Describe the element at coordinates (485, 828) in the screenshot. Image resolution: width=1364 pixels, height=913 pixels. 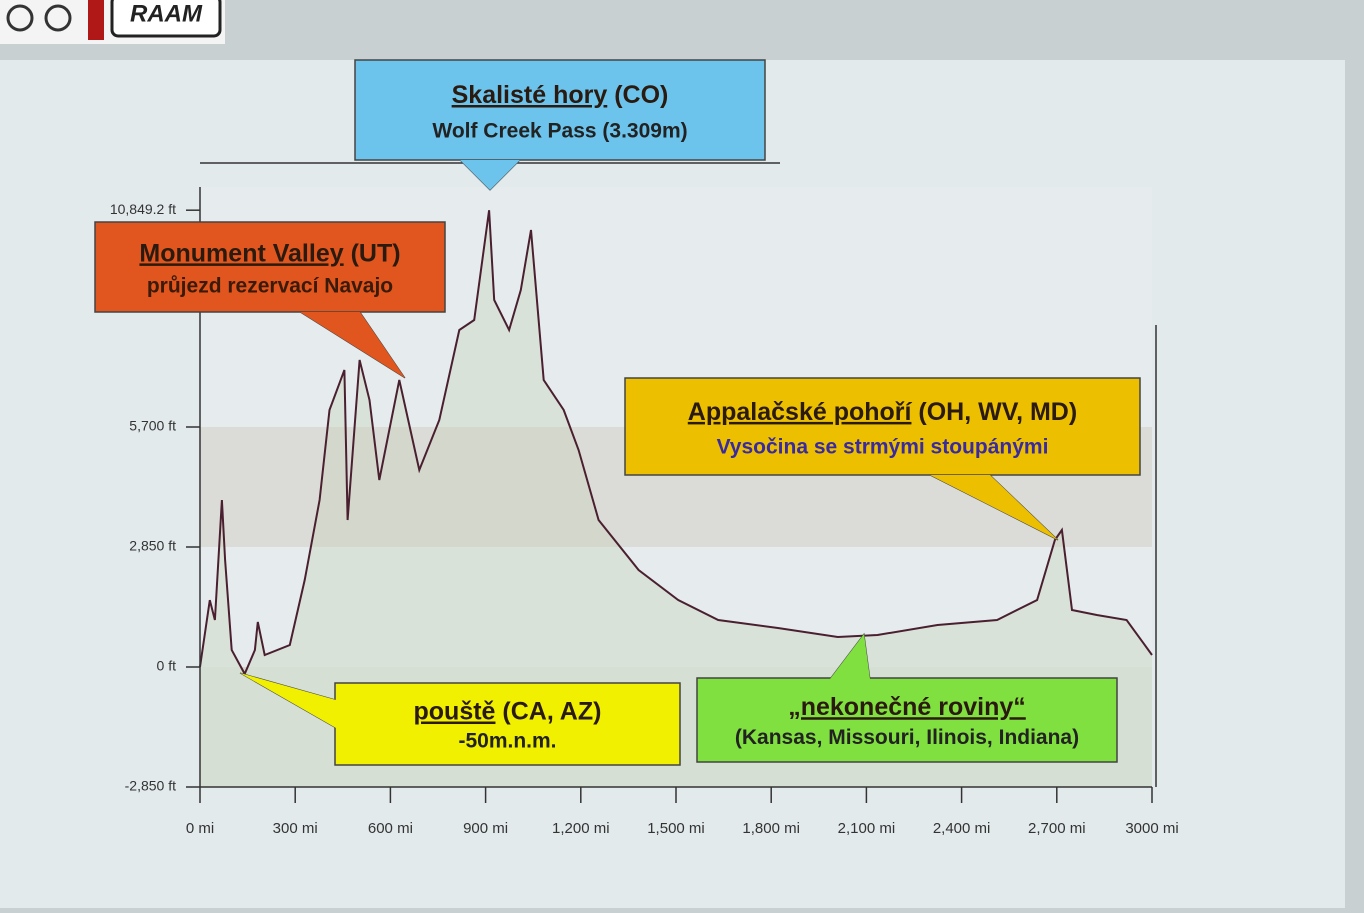
I see `x-tick-label: 900 mi` at that location.